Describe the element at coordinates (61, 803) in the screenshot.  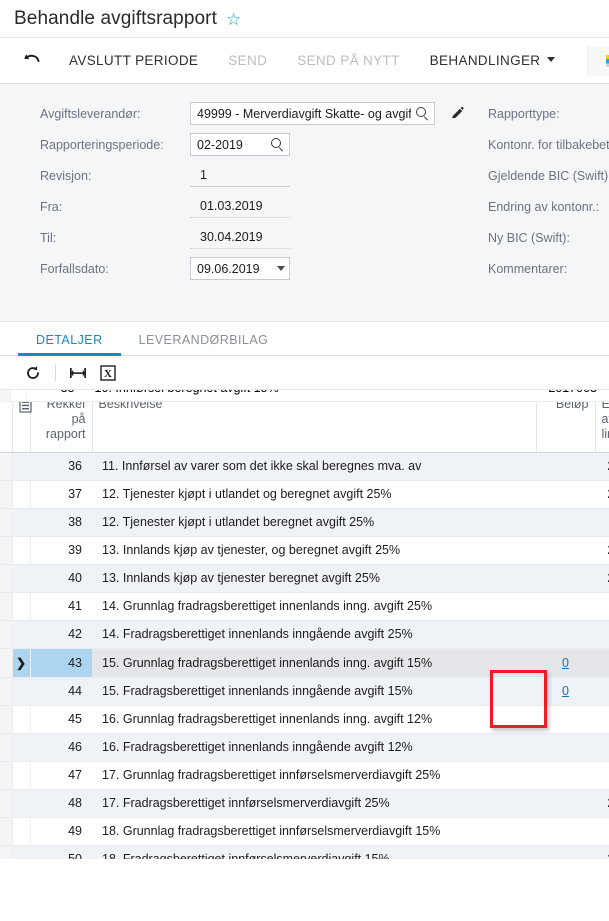
I see `cell-rekkefolge: 48` at that location.